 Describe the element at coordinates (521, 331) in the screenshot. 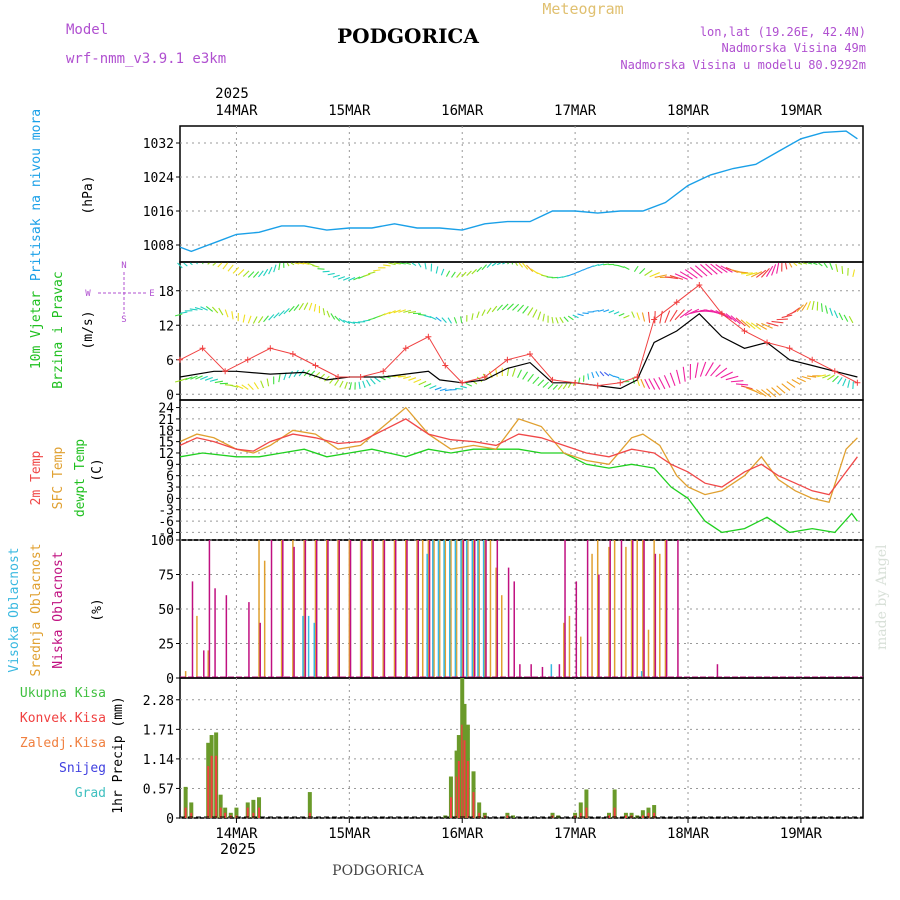

I see `wind-frame` at that location.